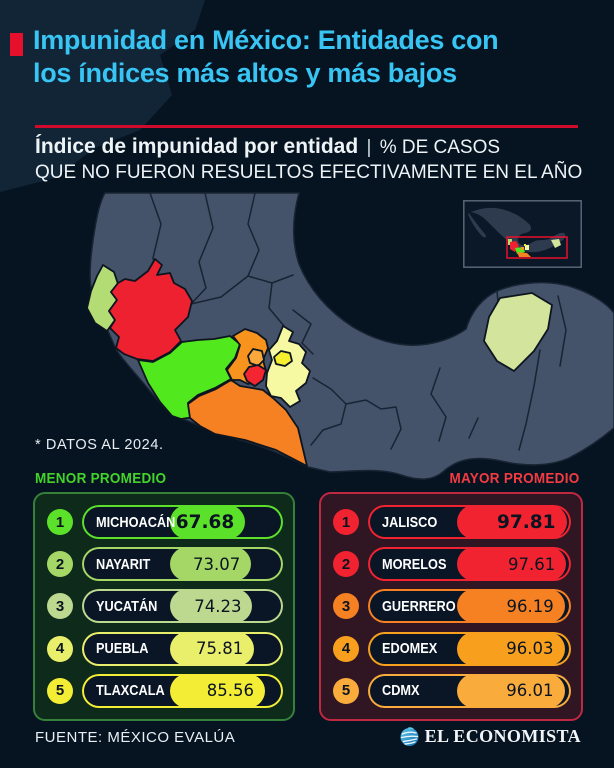  Describe the element at coordinates (369, 147) in the screenshot. I see `subtitle-pipe: |` at that location.